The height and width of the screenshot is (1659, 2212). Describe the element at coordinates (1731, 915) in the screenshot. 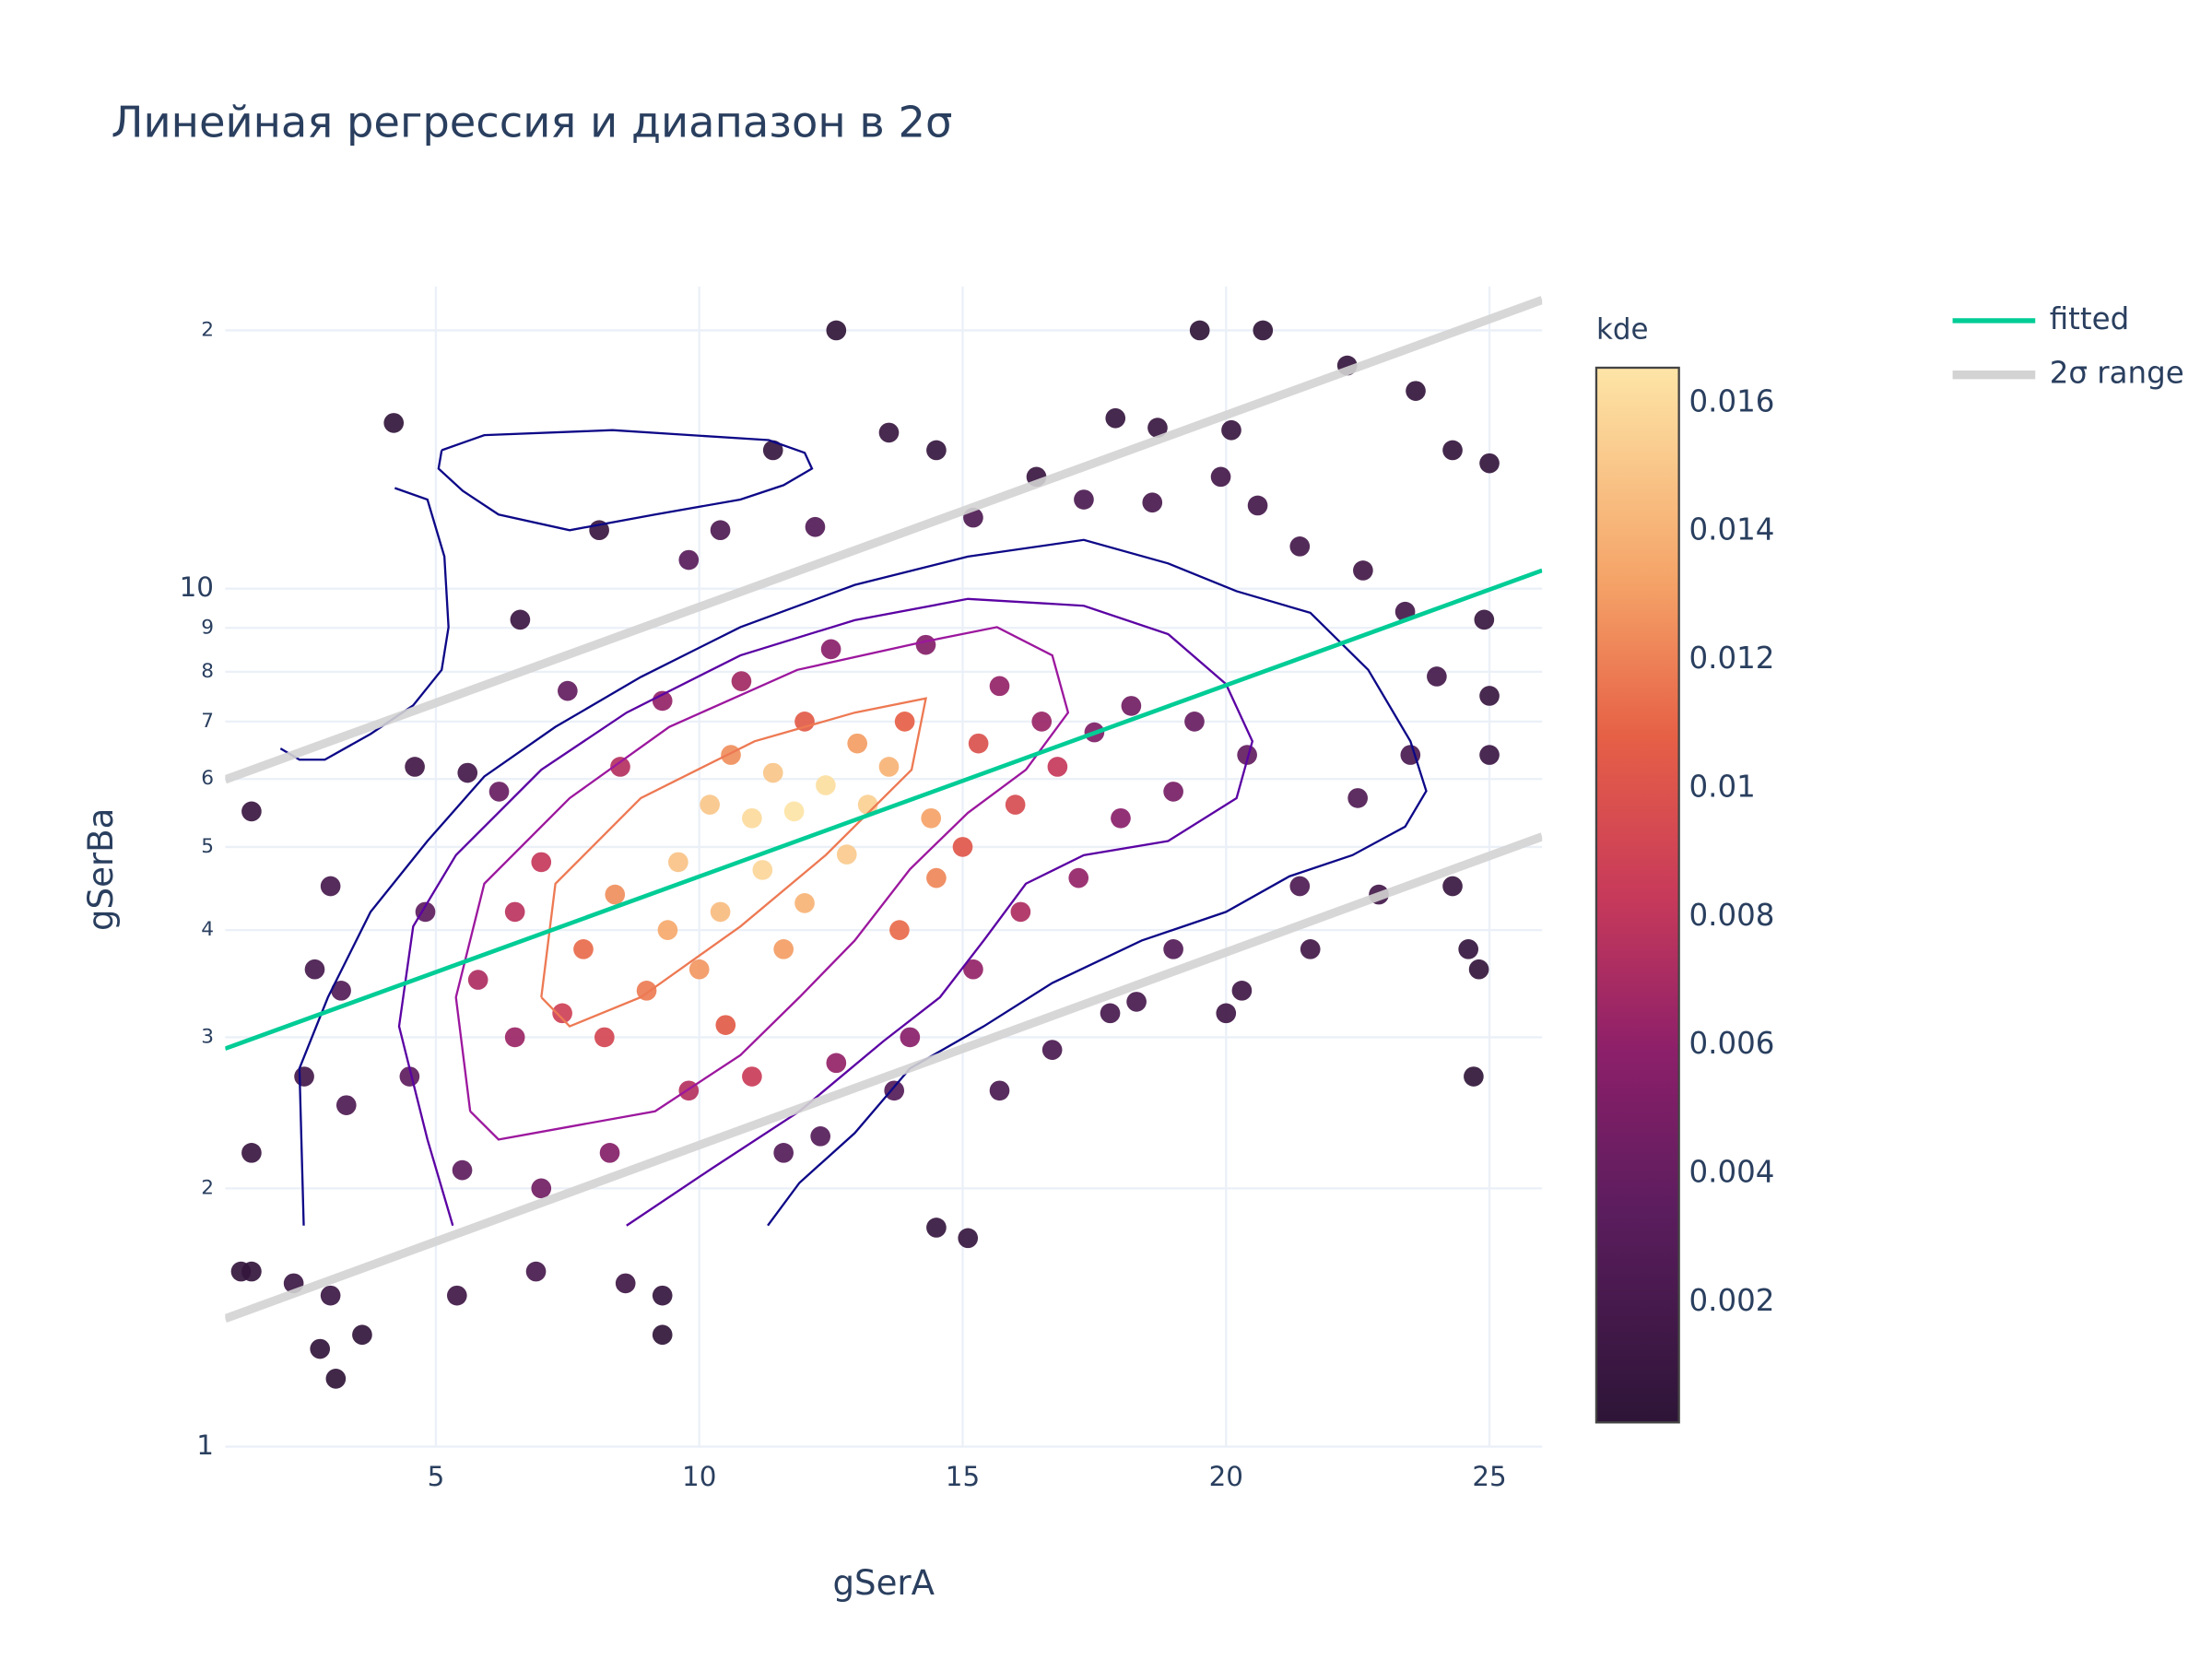

I see `colorbar-tick-label: 0.008` at that location.